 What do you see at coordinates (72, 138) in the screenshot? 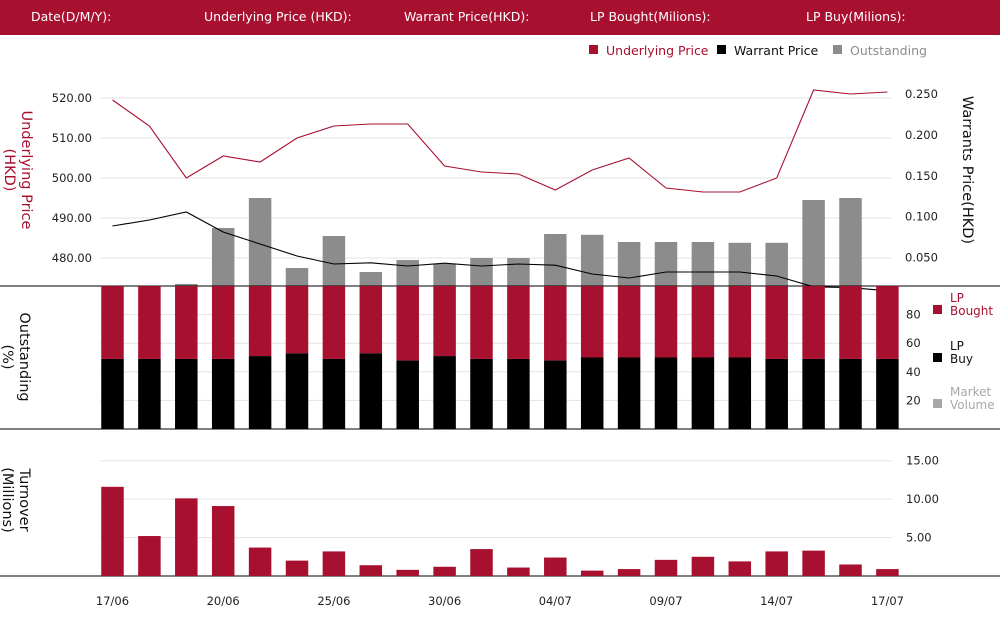
I see `left-axis-tick-label: 510.00` at bounding box center [72, 138].